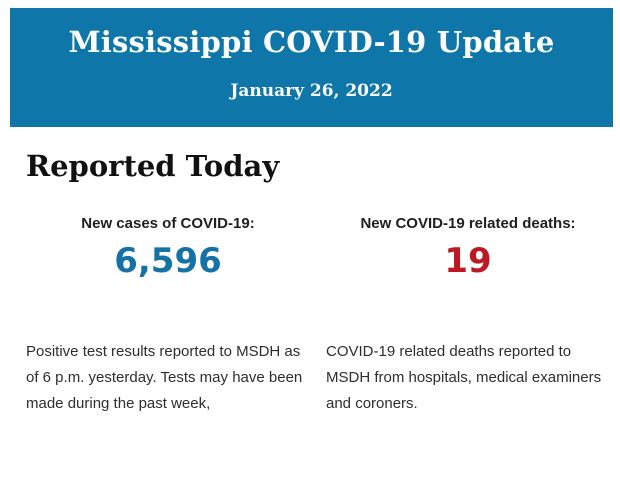  I want to click on new-cases-label: New cases of COVID-19:, so click(168, 223).